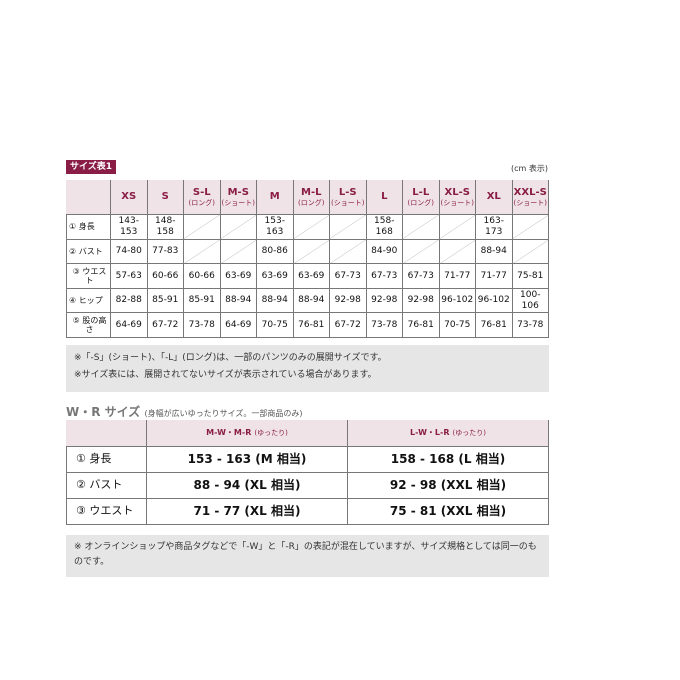 This screenshot has height=680, width=680. I want to click on note-row: ※「-S」(ショート)、「-L」(ロング)は、一部のパンツのみの展開サイズです。, so click(307, 358).